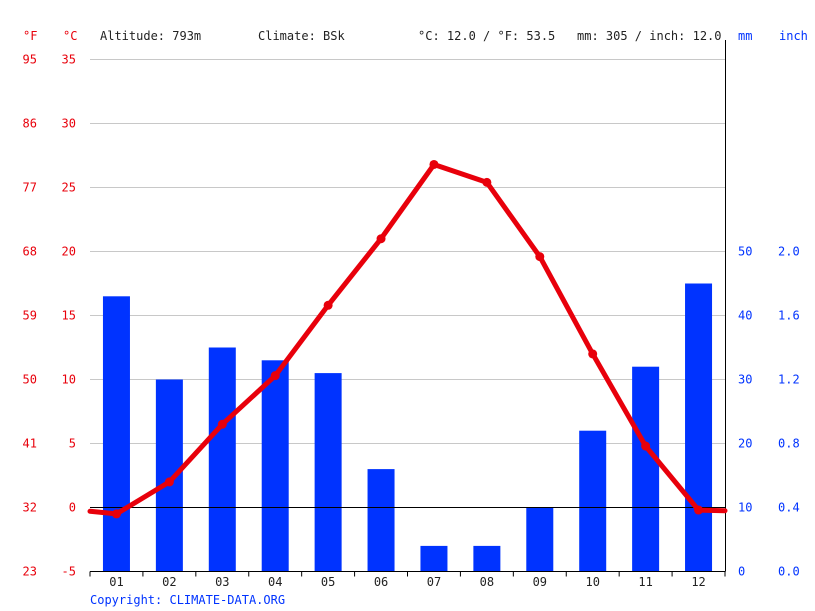 The width and height of the screenshot is (815, 611). I want to click on inch-tick-label: 2.0, so click(789, 252).